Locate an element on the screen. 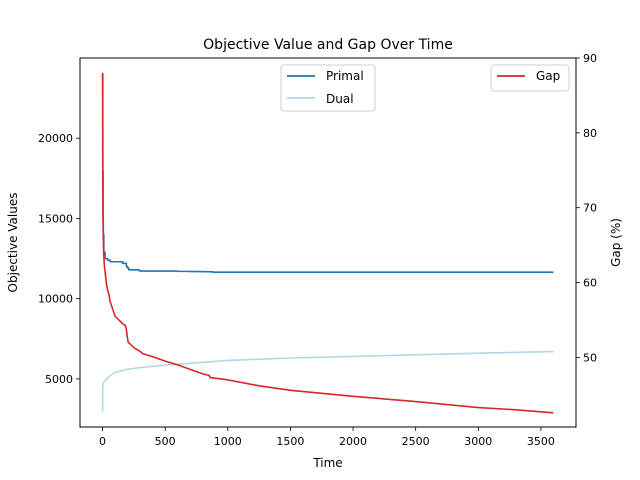 The image size is (640, 480). y-left-tick-label: 10000 is located at coordinates (55, 299).